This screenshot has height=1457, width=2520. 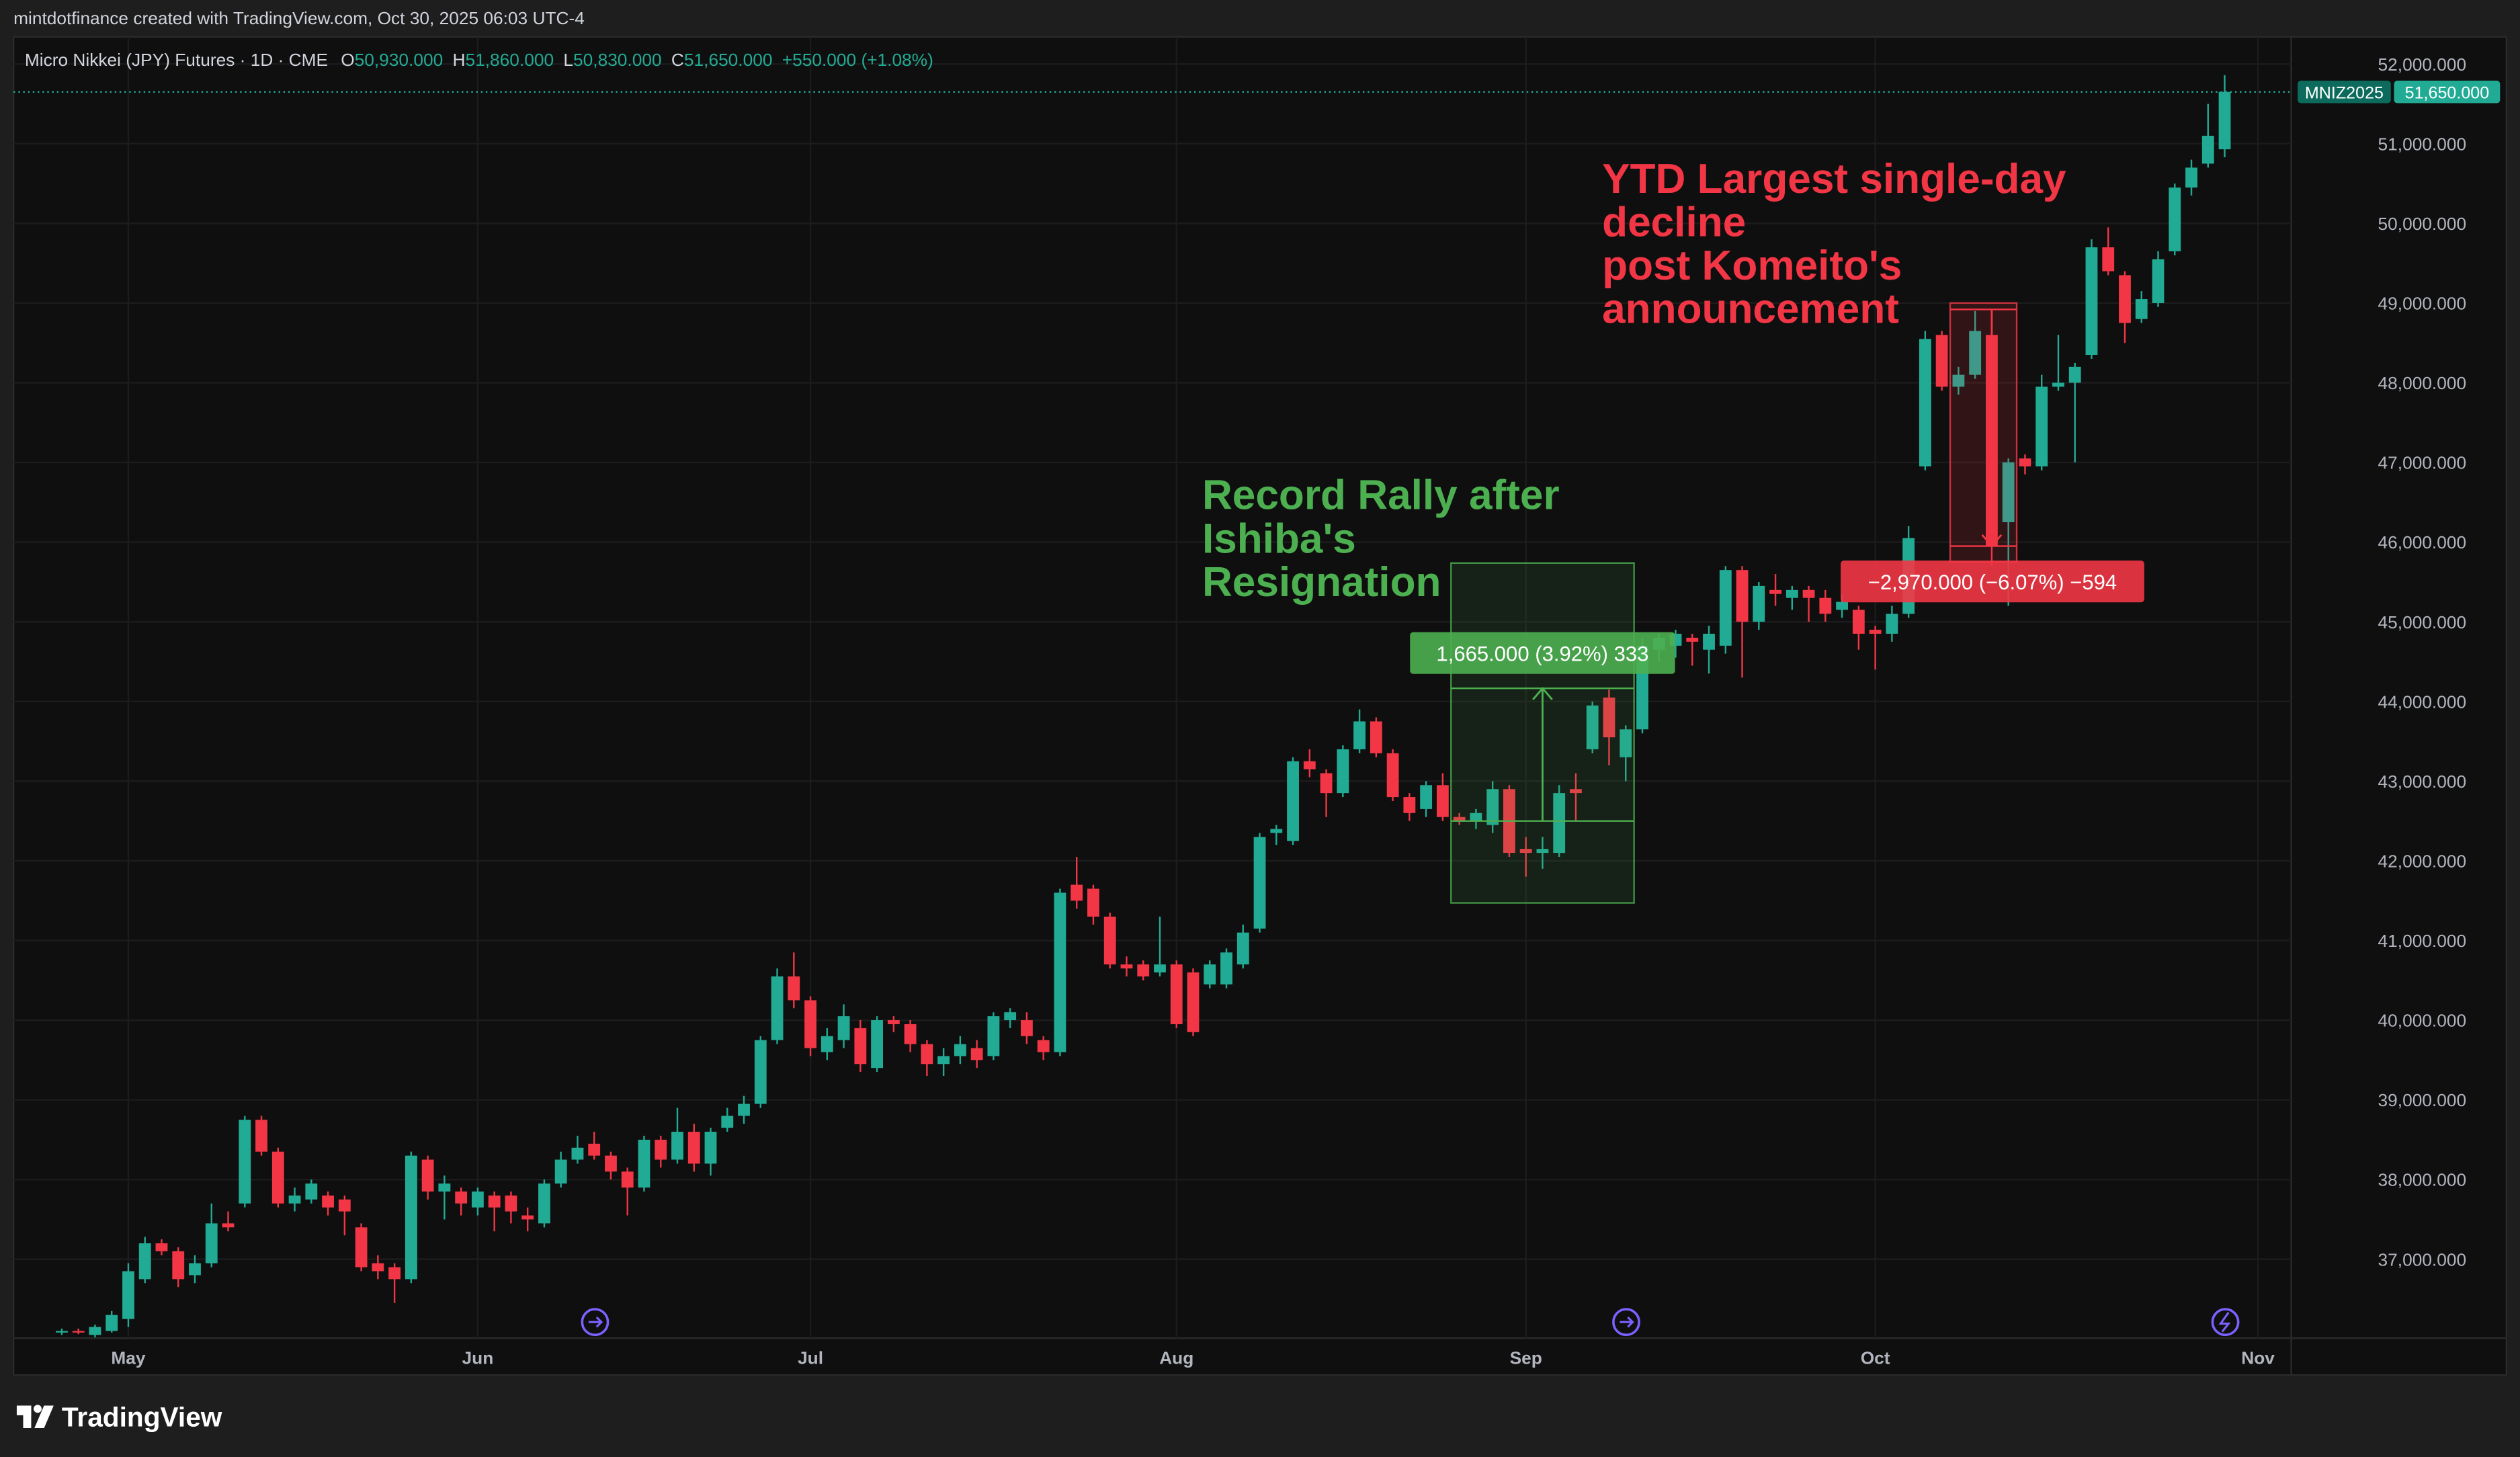 I want to click on x-tick-label: Aug, so click(x=1176, y=1357).